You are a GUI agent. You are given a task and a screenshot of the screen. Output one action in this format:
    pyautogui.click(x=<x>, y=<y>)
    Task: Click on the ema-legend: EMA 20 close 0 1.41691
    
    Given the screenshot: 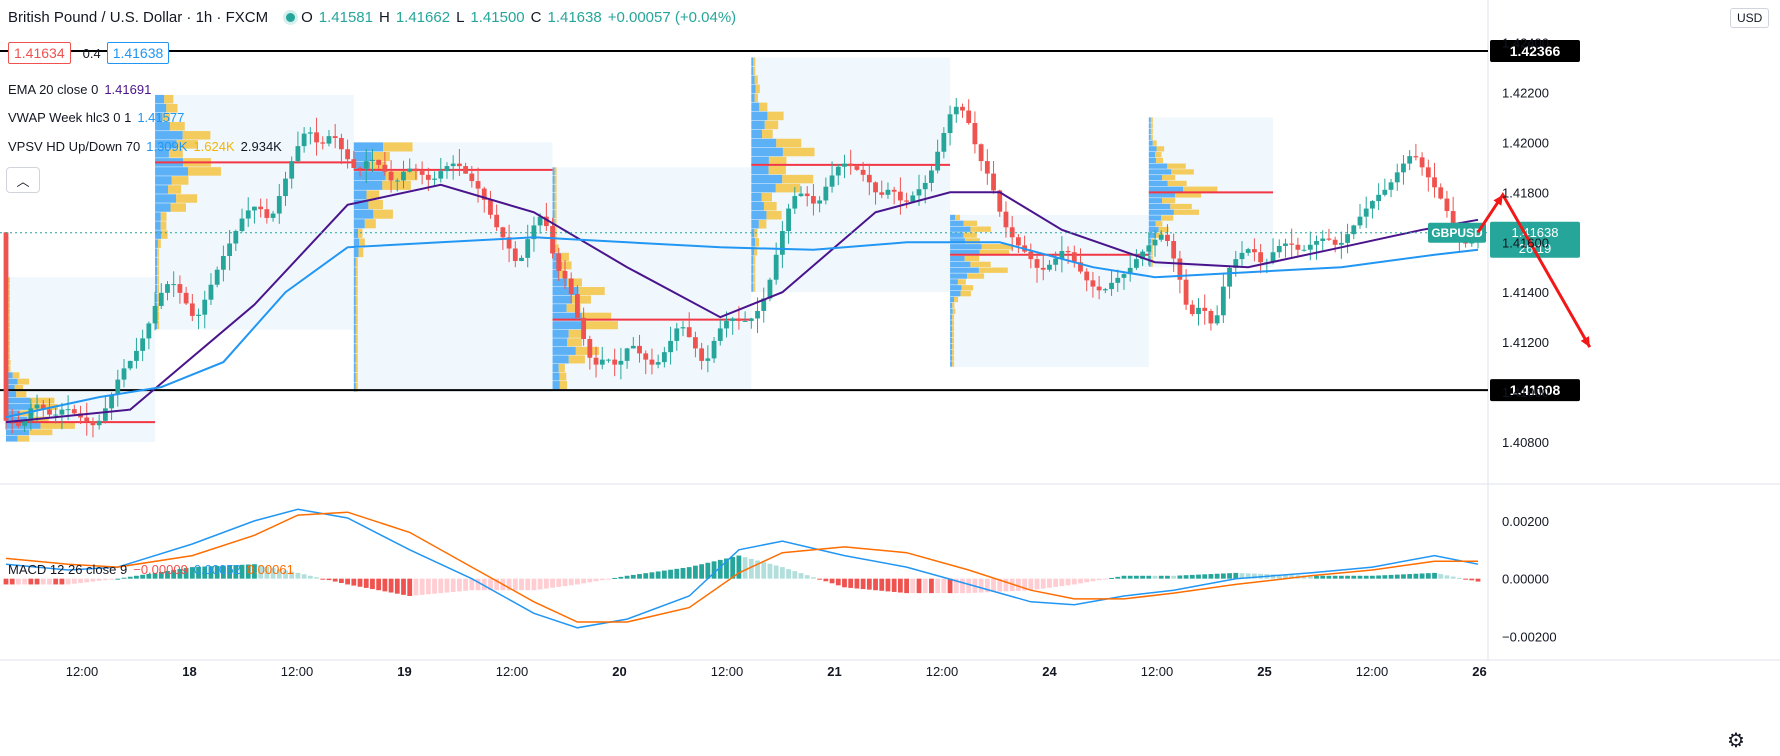 What is the action you would take?
    pyautogui.click(x=82, y=89)
    